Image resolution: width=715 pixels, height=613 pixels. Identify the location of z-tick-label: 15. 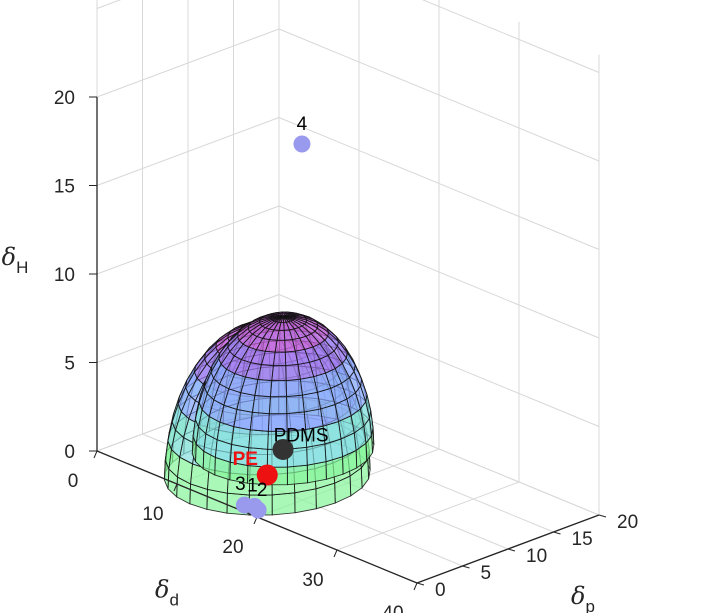
(64, 187).